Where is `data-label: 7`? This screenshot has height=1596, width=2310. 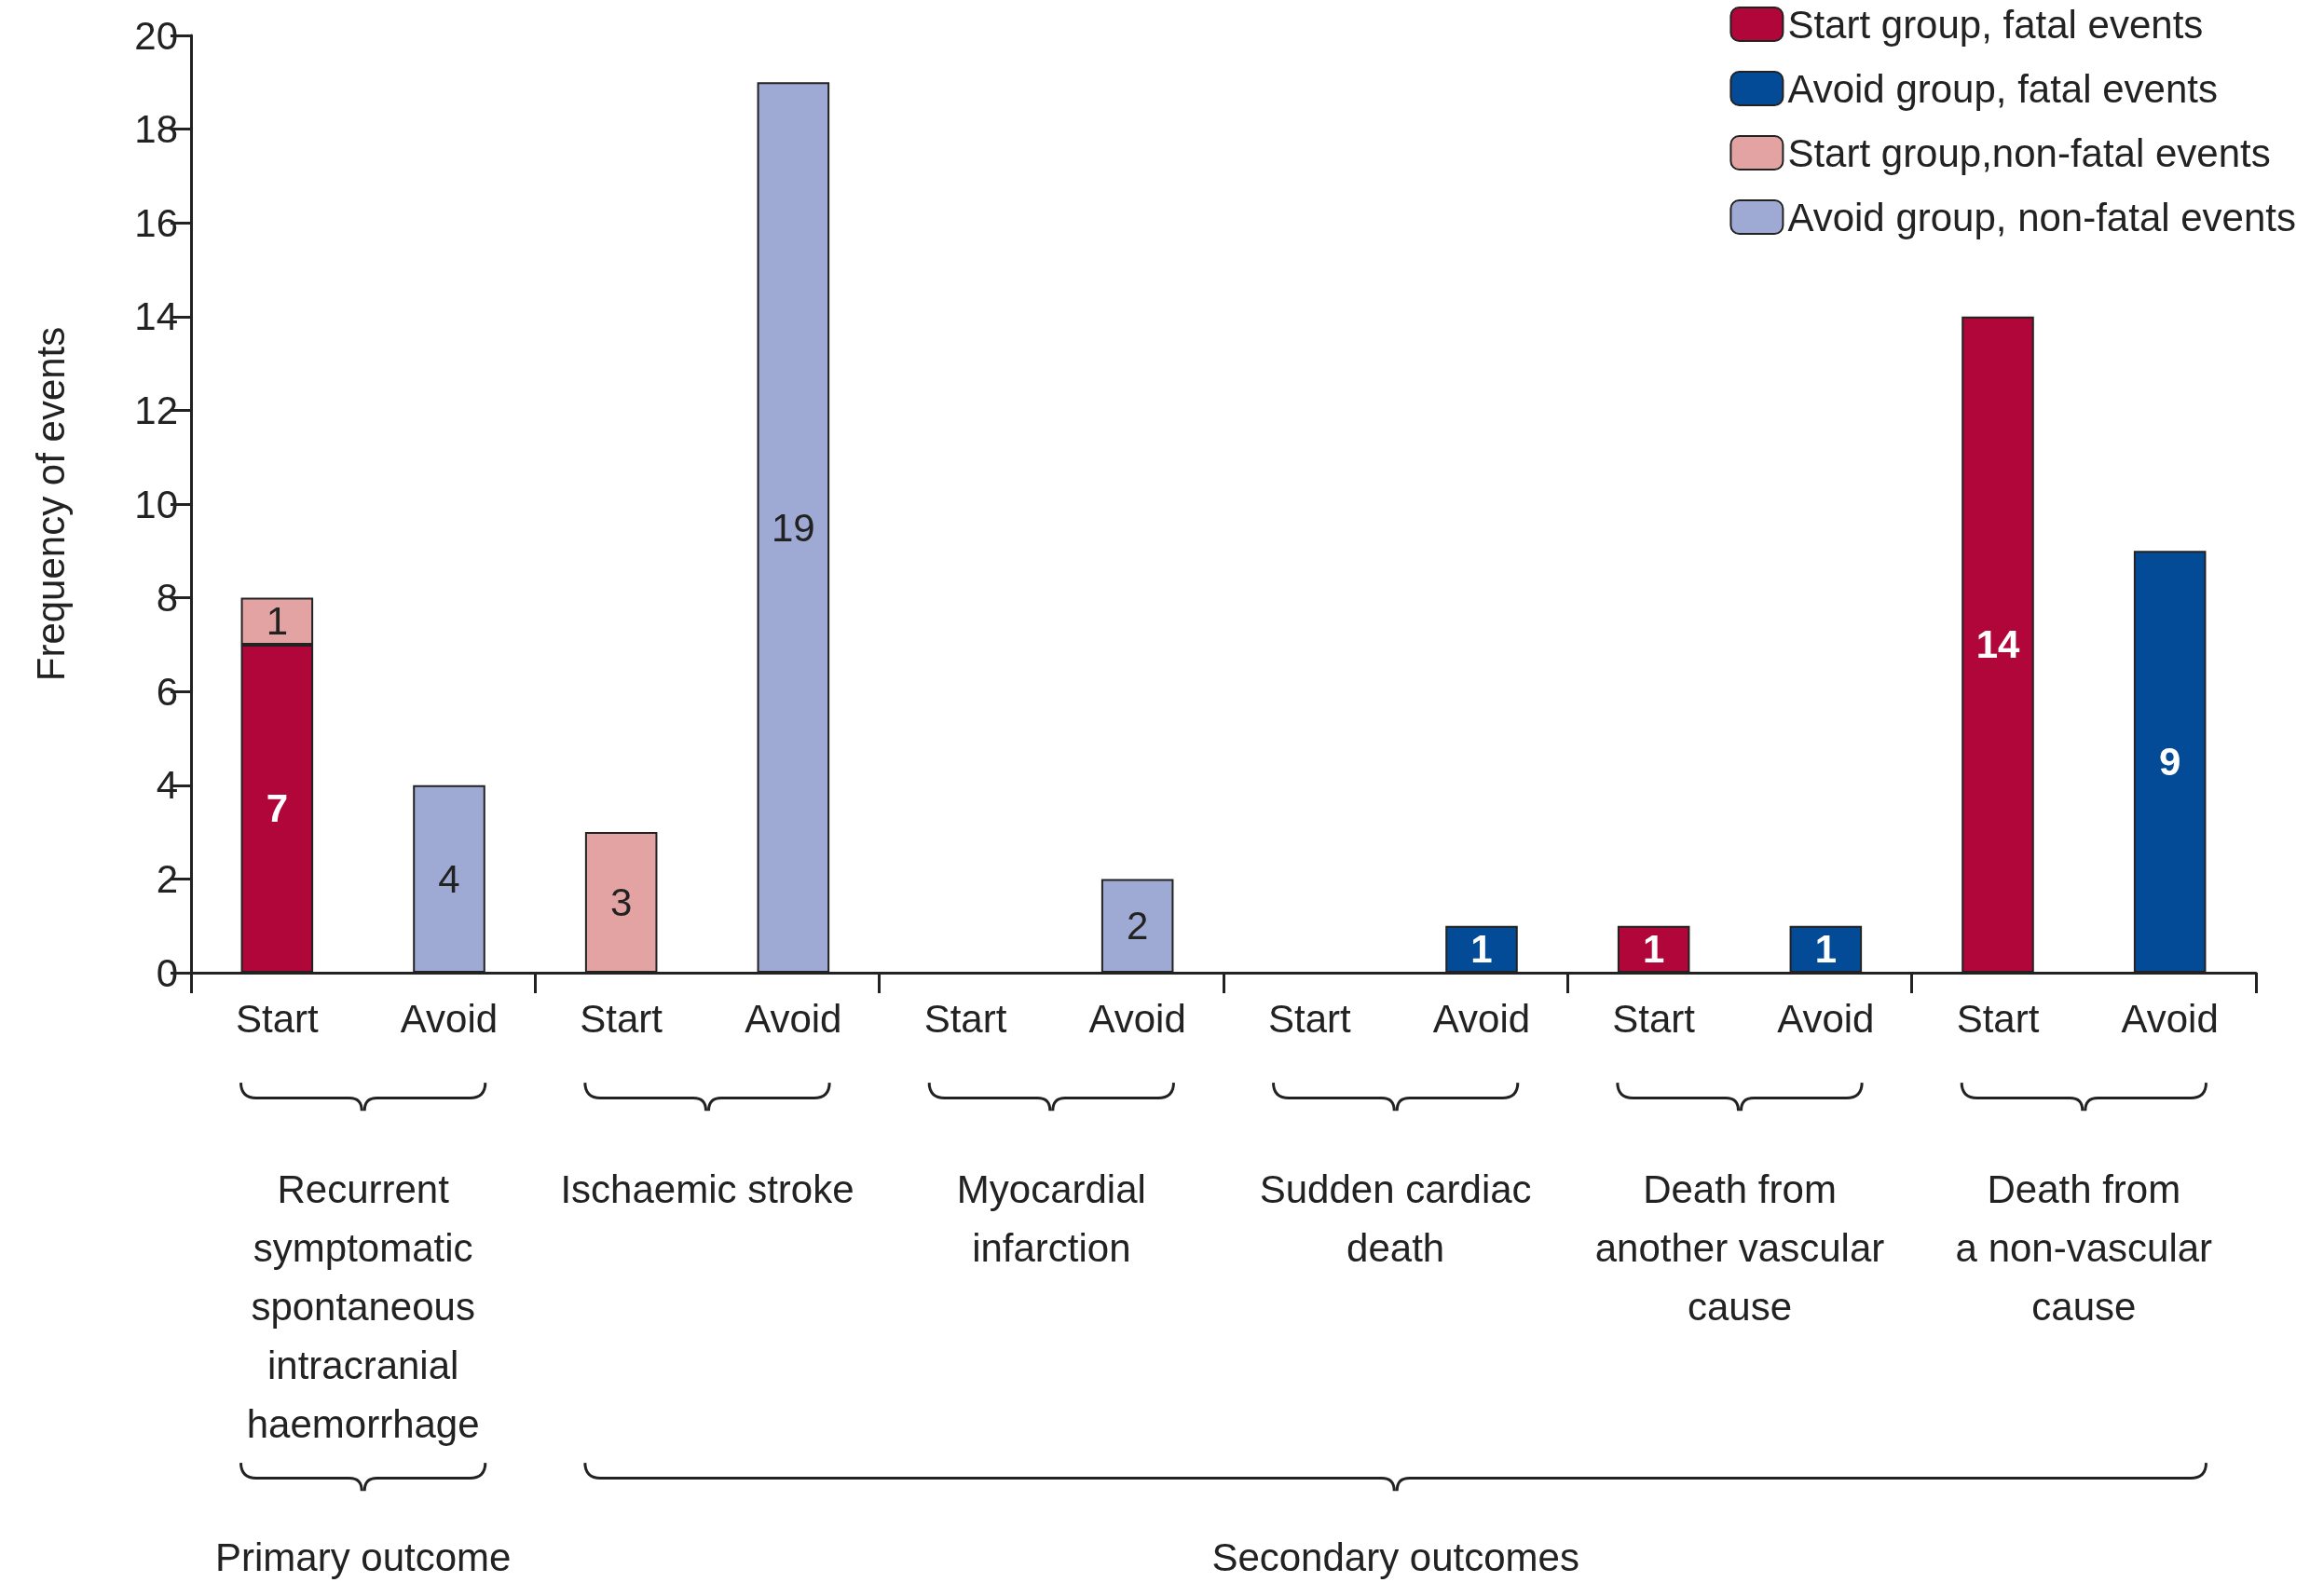
data-label: 7 is located at coordinates (277, 808).